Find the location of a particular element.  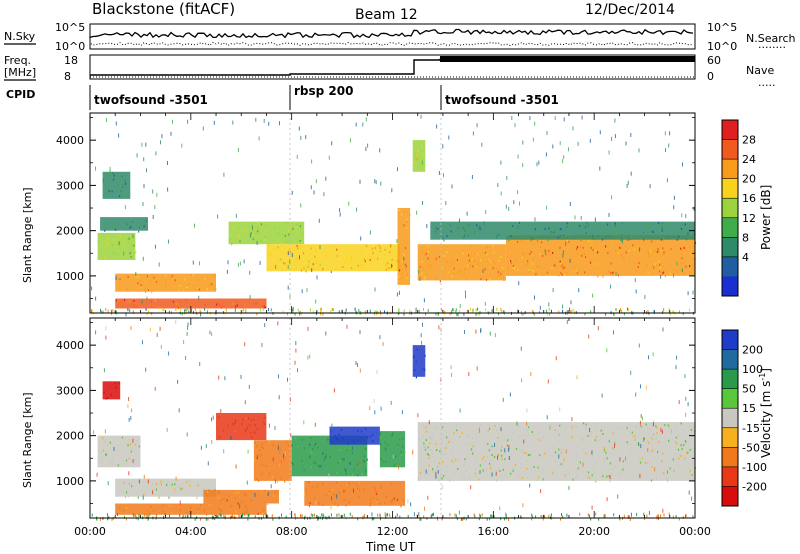

cpid-segment-2: rbsp 200 is located at coordinates (323, 91).